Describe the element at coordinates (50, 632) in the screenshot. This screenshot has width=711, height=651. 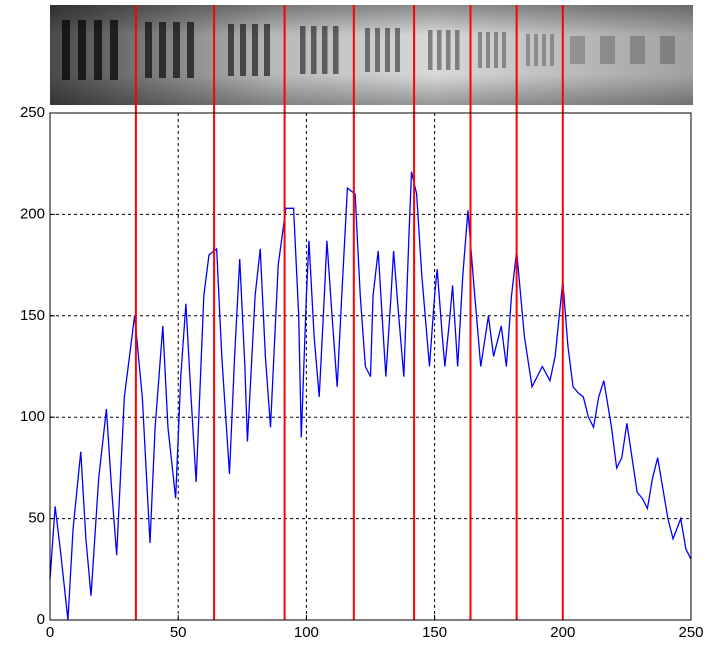
I see `x-tick-label: 0` at that location.